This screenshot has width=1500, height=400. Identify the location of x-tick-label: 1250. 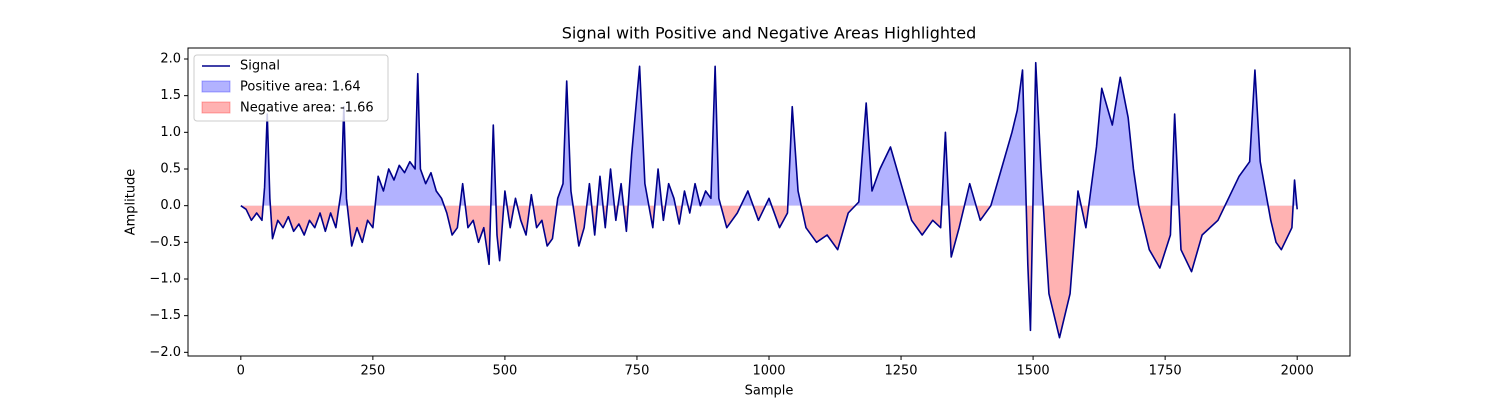
(900, 371).